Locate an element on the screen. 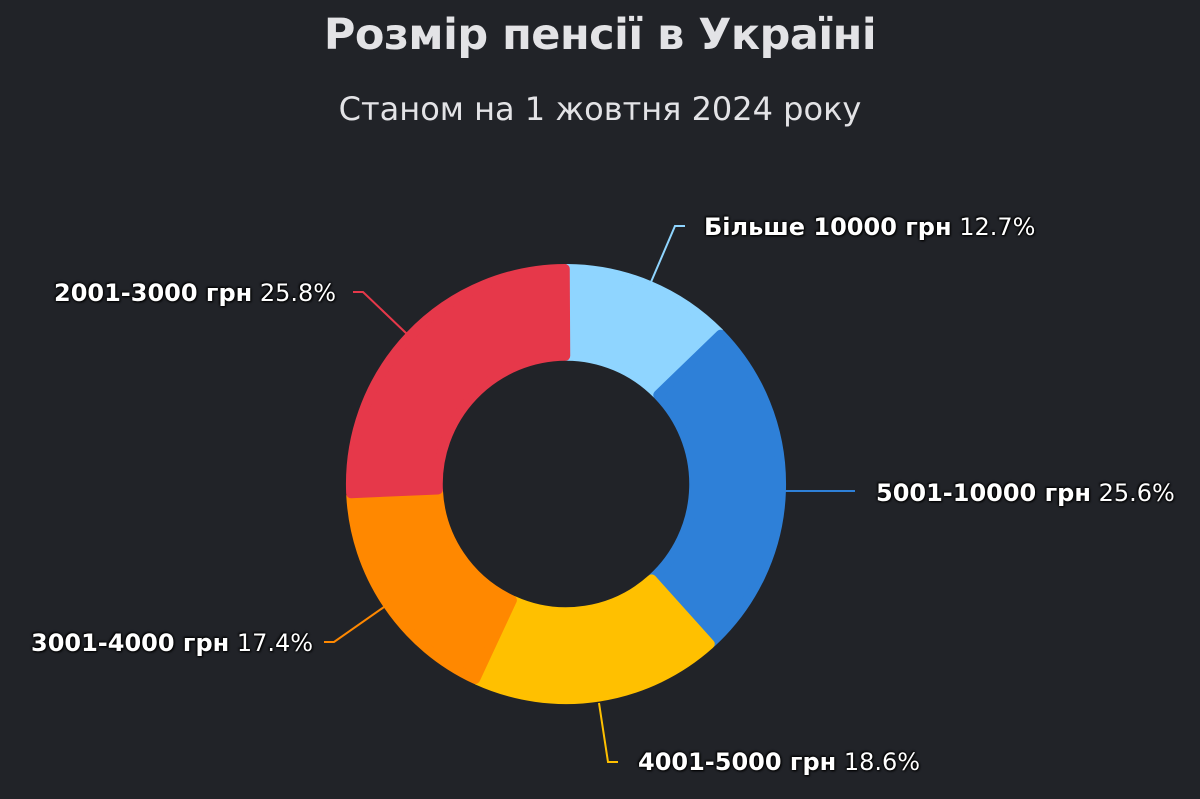 The height and width of the screenshot is (799, 1200). chart-subtitle: Станом на 1 жовтня 2024 року is located at coordinates (600, 109).